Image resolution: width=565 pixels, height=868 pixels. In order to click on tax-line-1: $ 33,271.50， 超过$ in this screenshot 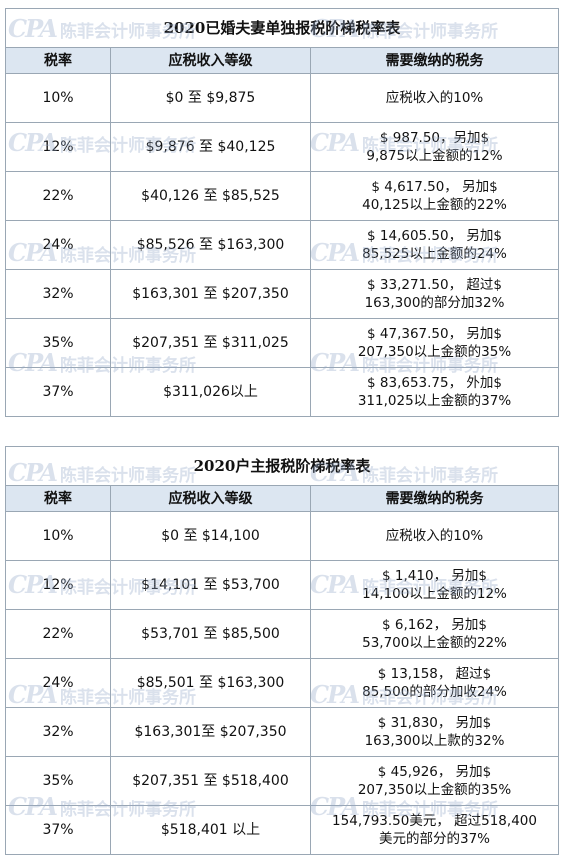, I will do `click(434, 285)`.